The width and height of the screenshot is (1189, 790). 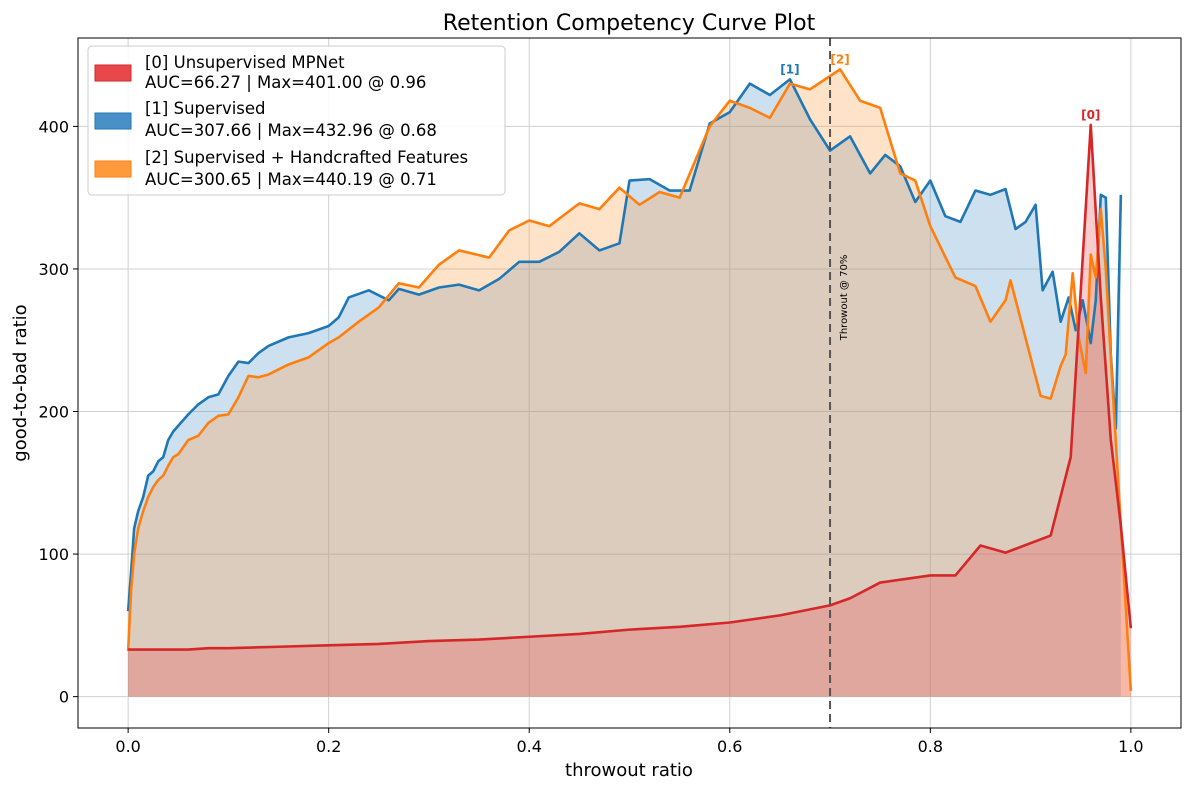 What do you see at coordinates (930, 746) in the screenshot?
I see `x-tick-label: 0.8` at bounding box center [930, 746].